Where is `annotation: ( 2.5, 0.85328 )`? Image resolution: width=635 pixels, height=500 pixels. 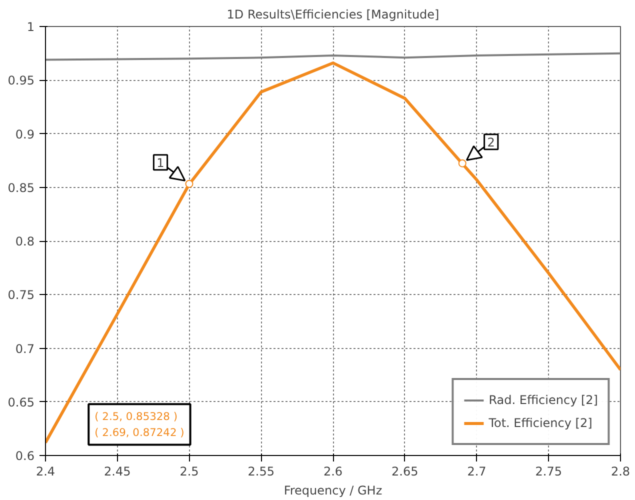 annotation: ( 2.5, 0.85328 ) is located at coordinates (136, 417).